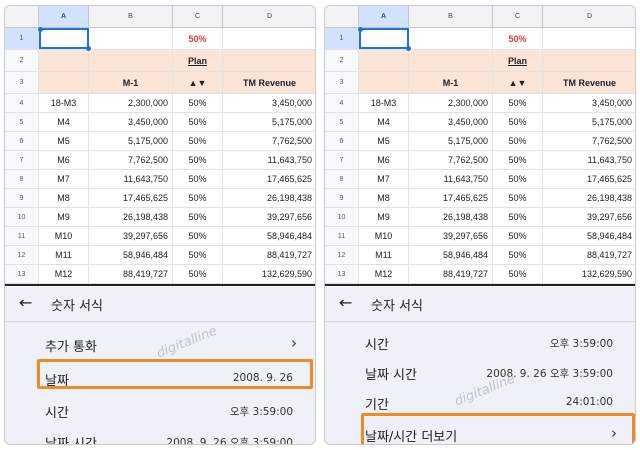 The image size is (640, 450). What do you see at coordinates (589, 60) in the screenshot?
I see `cell-d2` at bounding box center [589, 60].